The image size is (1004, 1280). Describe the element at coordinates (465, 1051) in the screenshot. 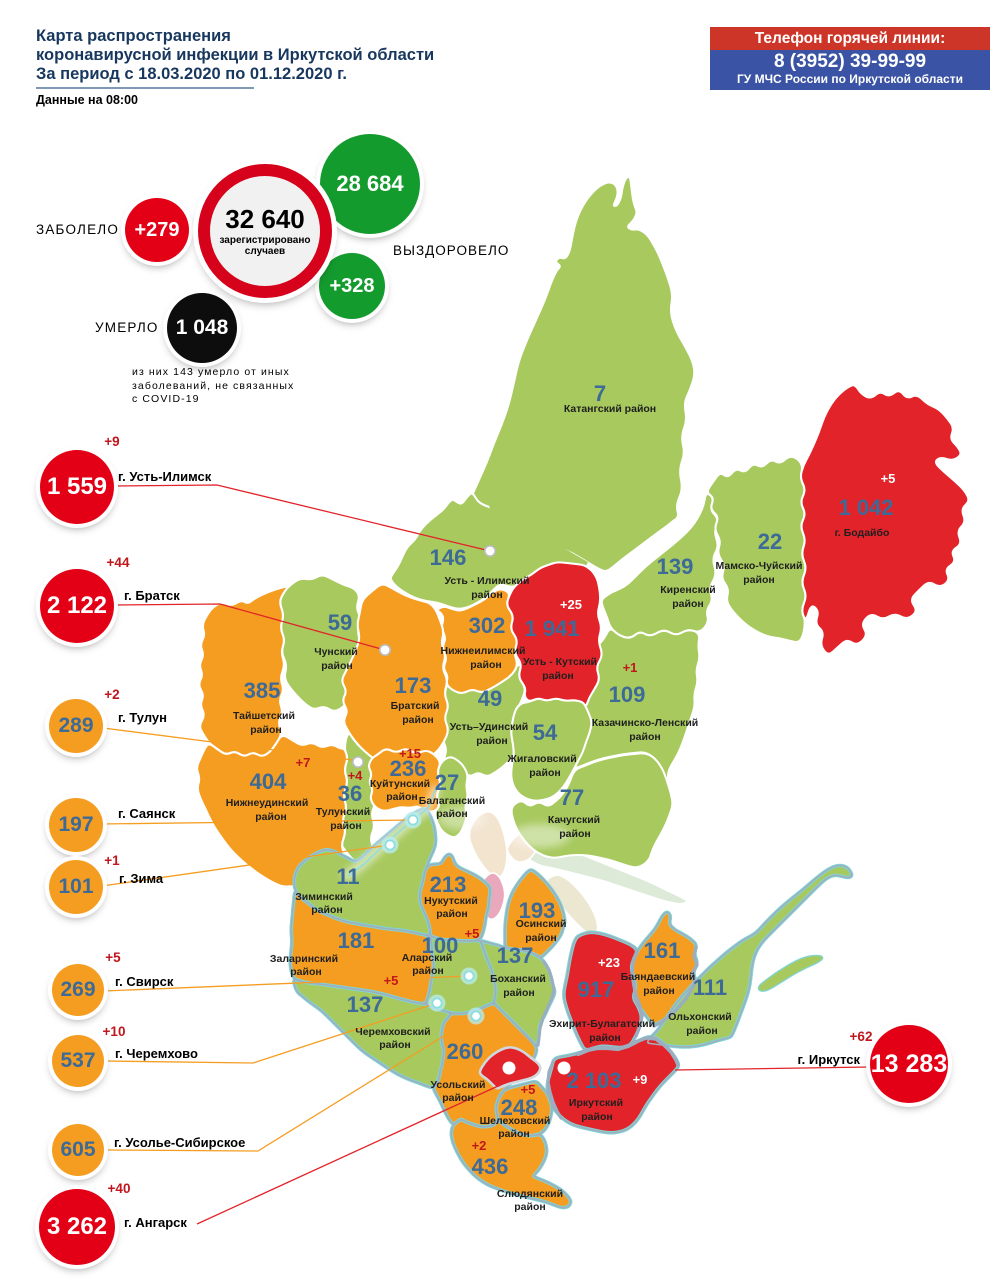

I see `svg-text: 260` at that location.